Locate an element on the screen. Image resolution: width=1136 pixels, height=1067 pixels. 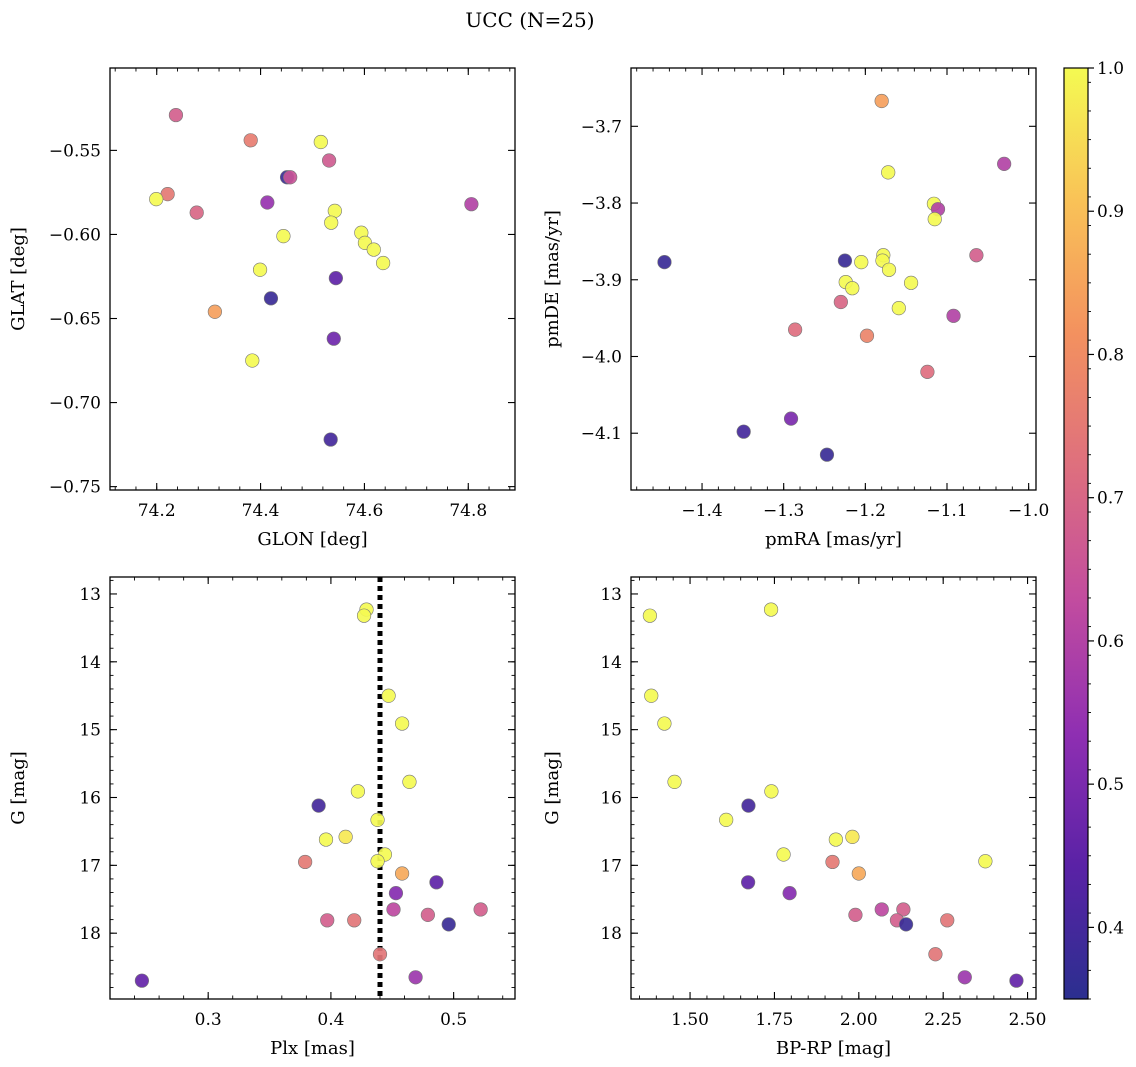
y-tick-label: 14 is located at coordinates (90, 663).